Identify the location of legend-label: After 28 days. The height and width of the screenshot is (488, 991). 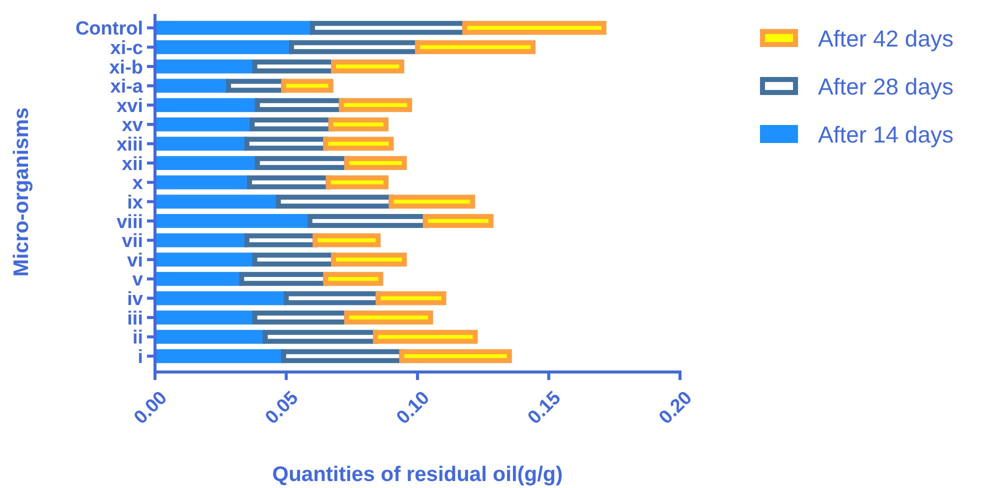
(886, 86).